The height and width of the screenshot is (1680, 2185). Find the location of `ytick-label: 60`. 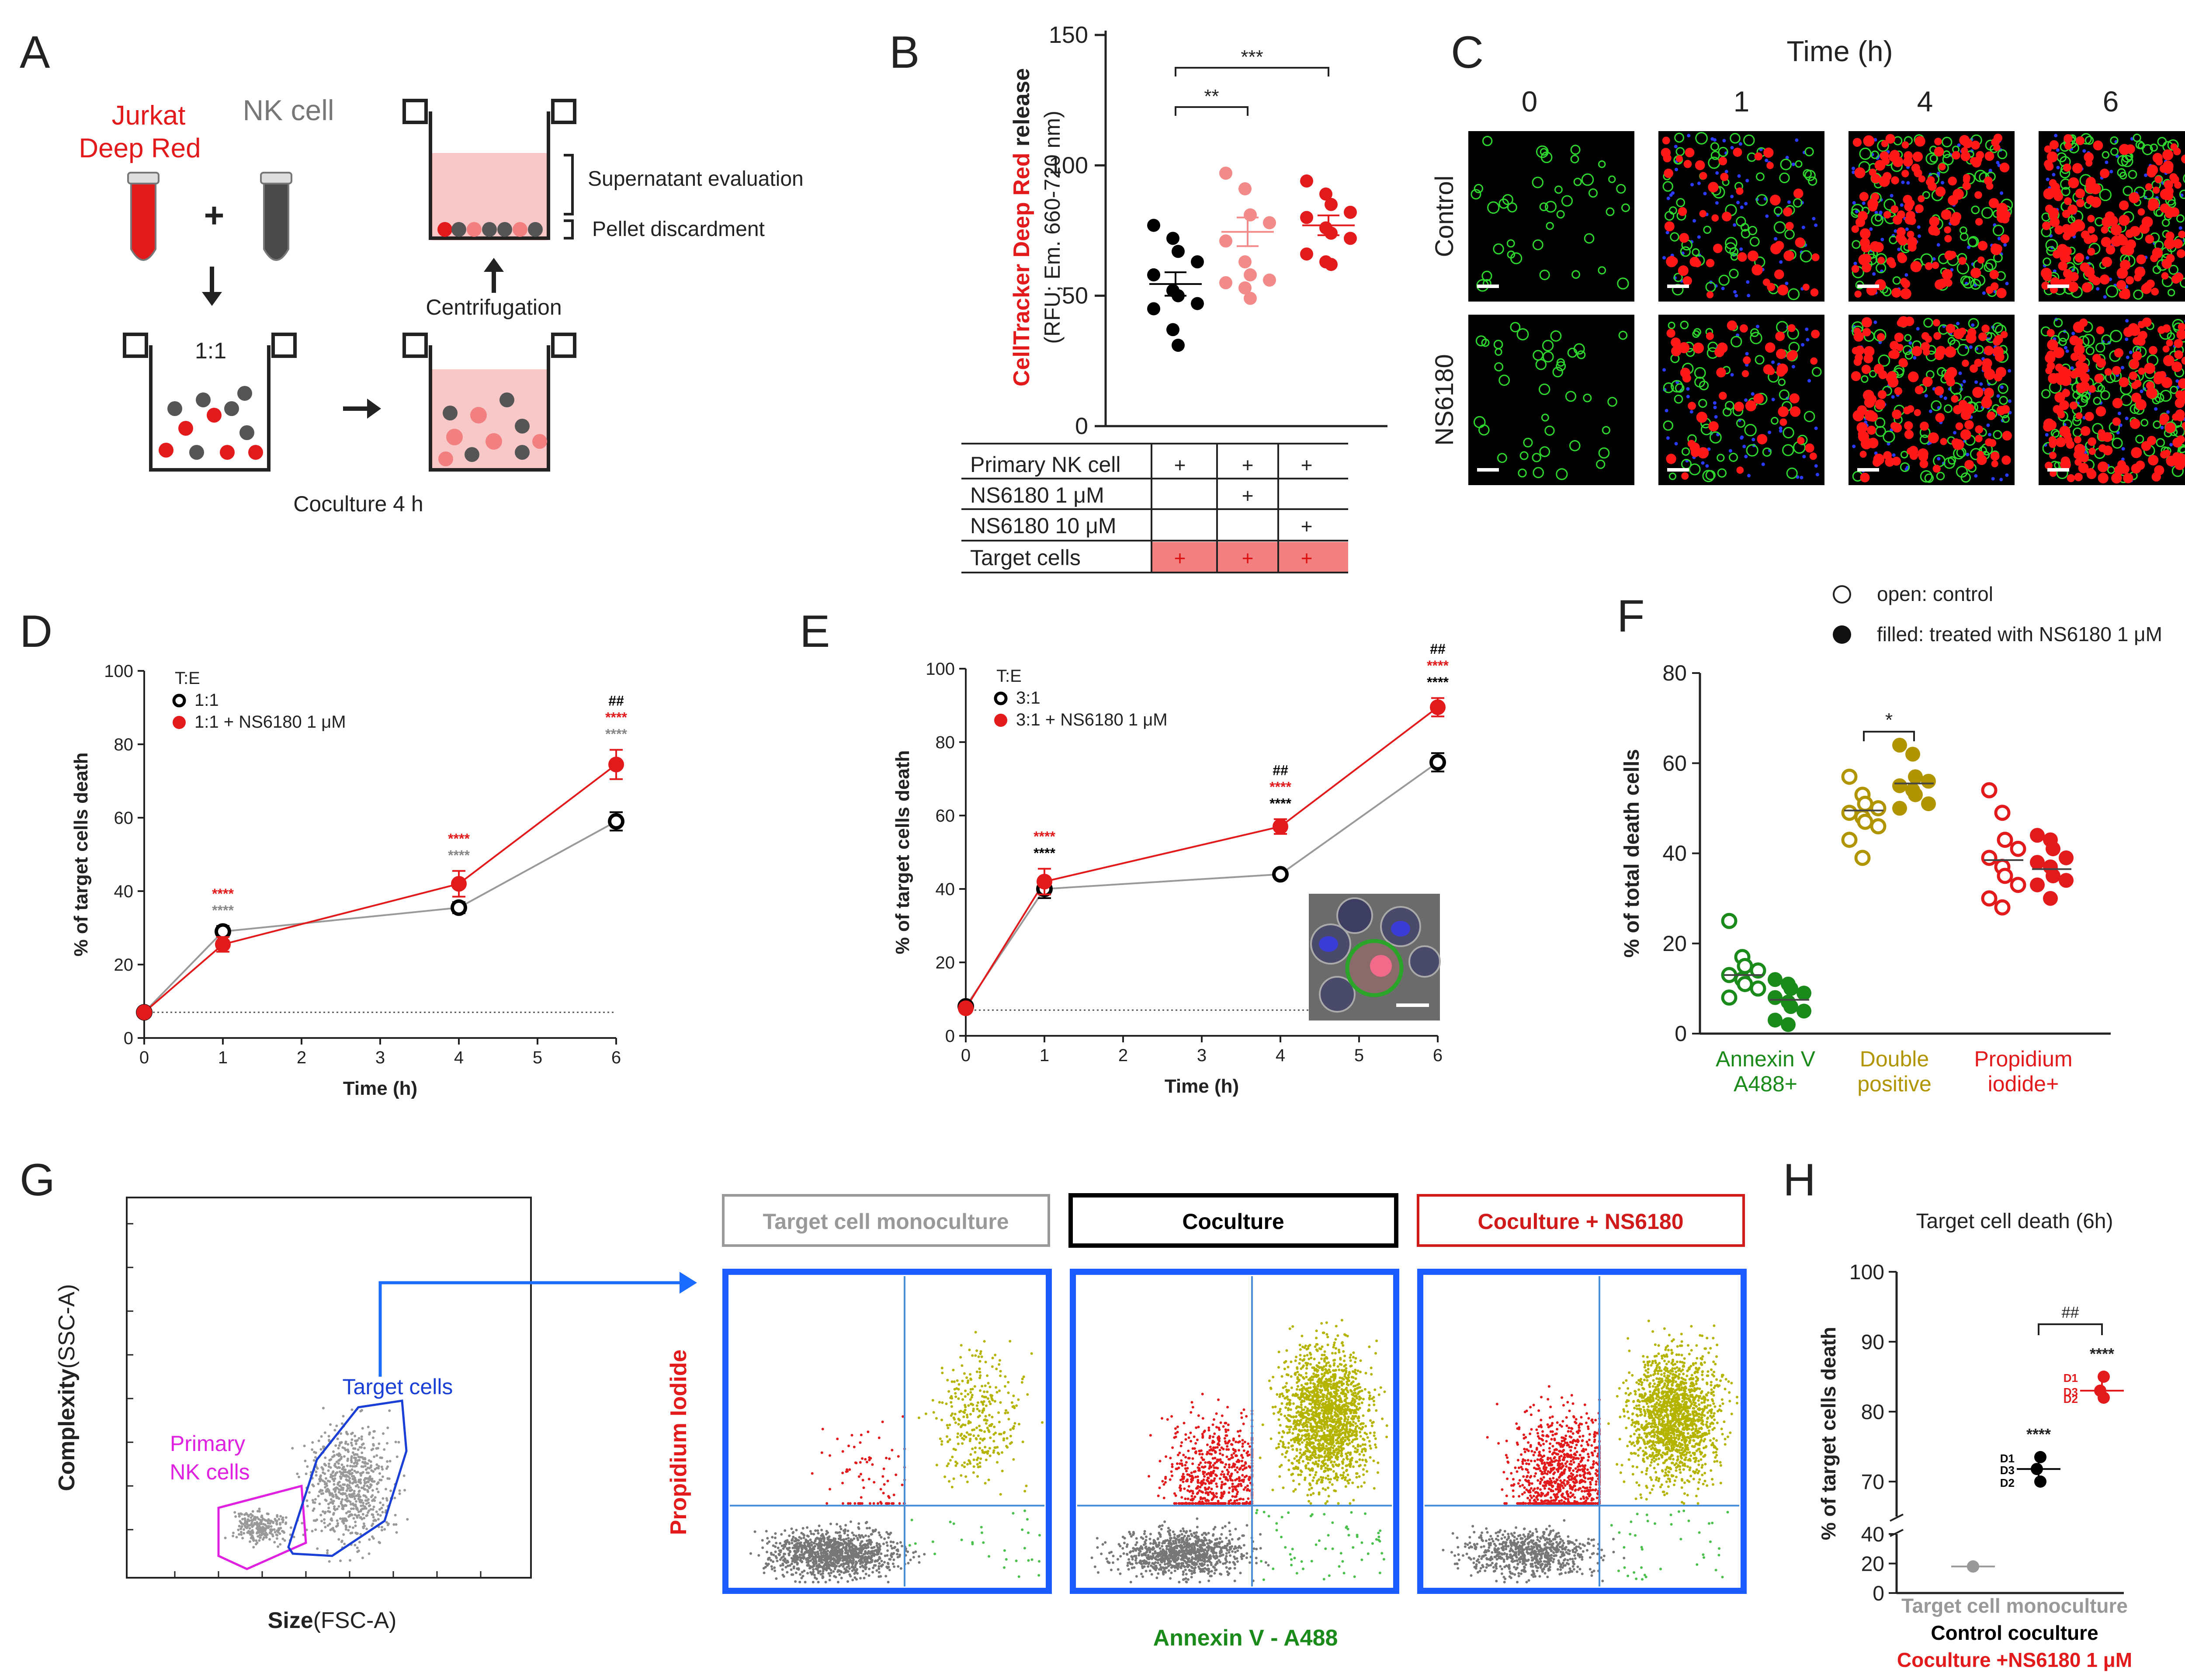

ytick-label: 60 is located at coordinates (945, 816).